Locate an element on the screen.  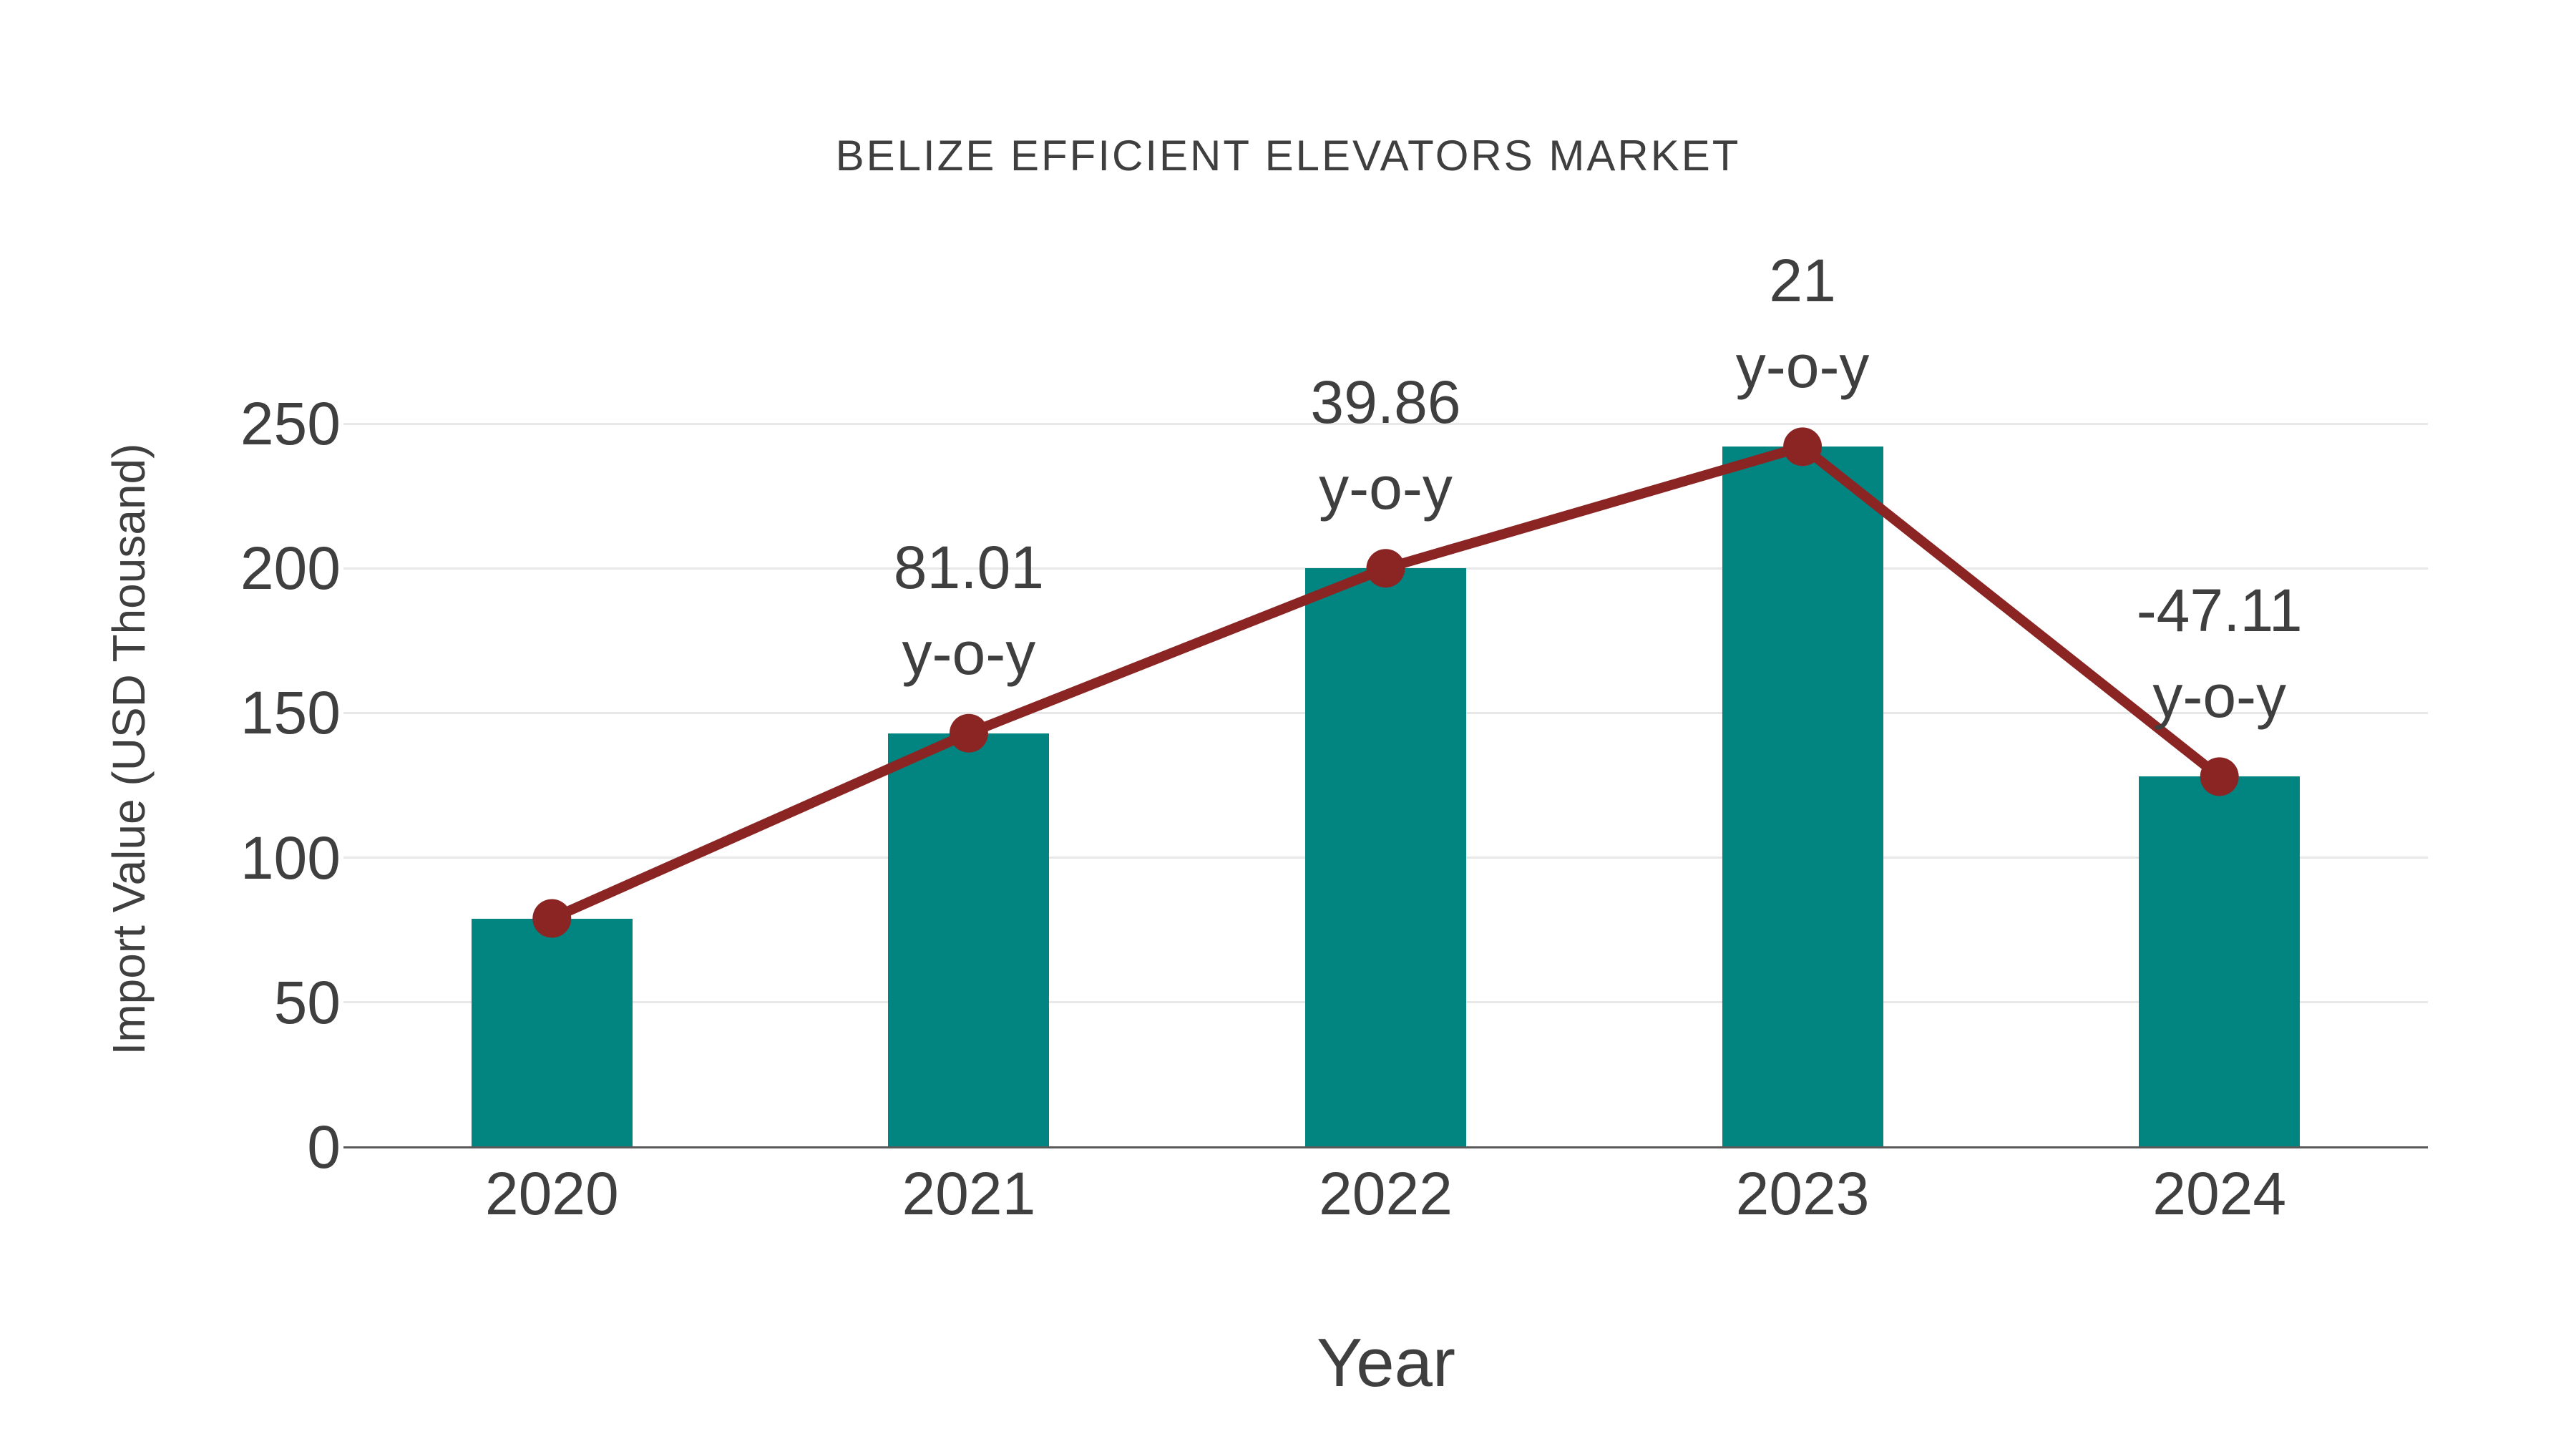
y-tick-label-200: 200 is located at coordinates (290, 568).